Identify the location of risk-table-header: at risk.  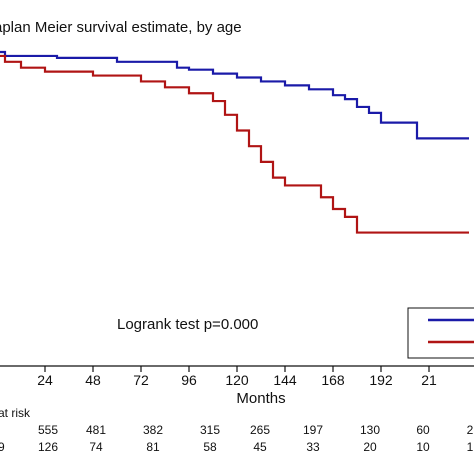
(15, 413).